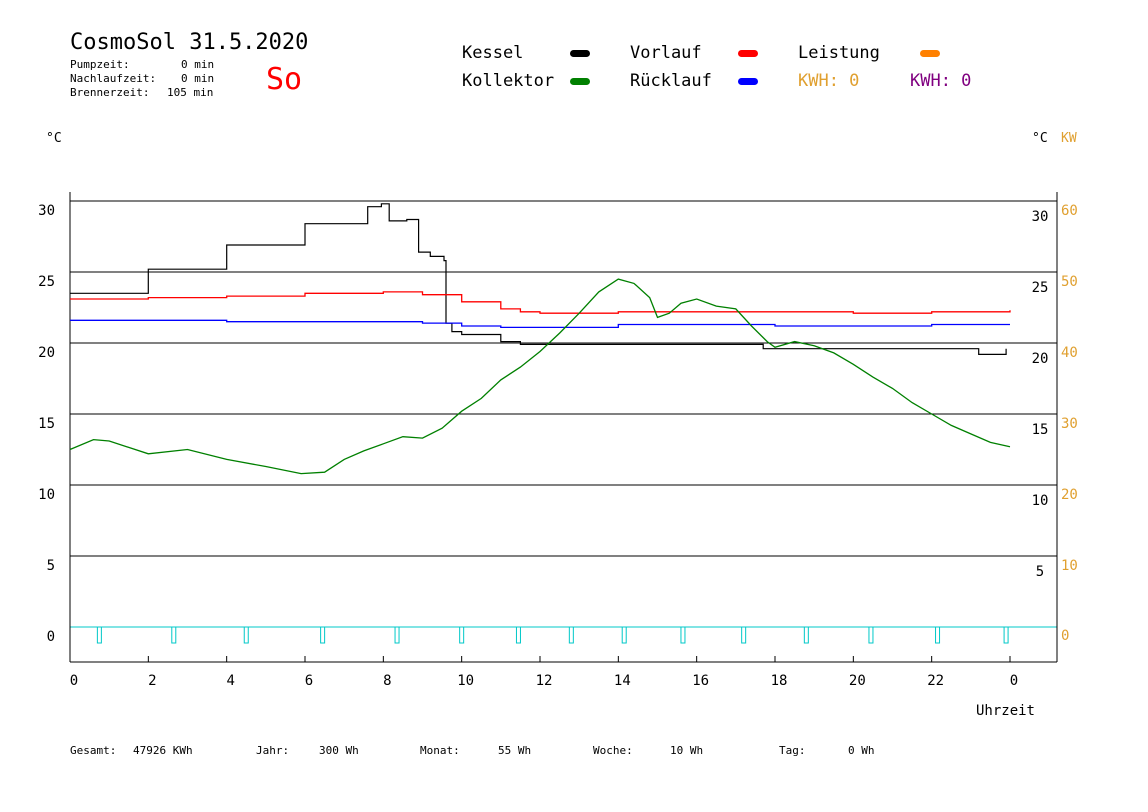 Image resolution: width=1148 pixels, height=812 pixels. What do you see at coordinates (687, 750) in the screenshot?
I see `footer-week-value: 10 Wh` at bounding box center [687, 750].